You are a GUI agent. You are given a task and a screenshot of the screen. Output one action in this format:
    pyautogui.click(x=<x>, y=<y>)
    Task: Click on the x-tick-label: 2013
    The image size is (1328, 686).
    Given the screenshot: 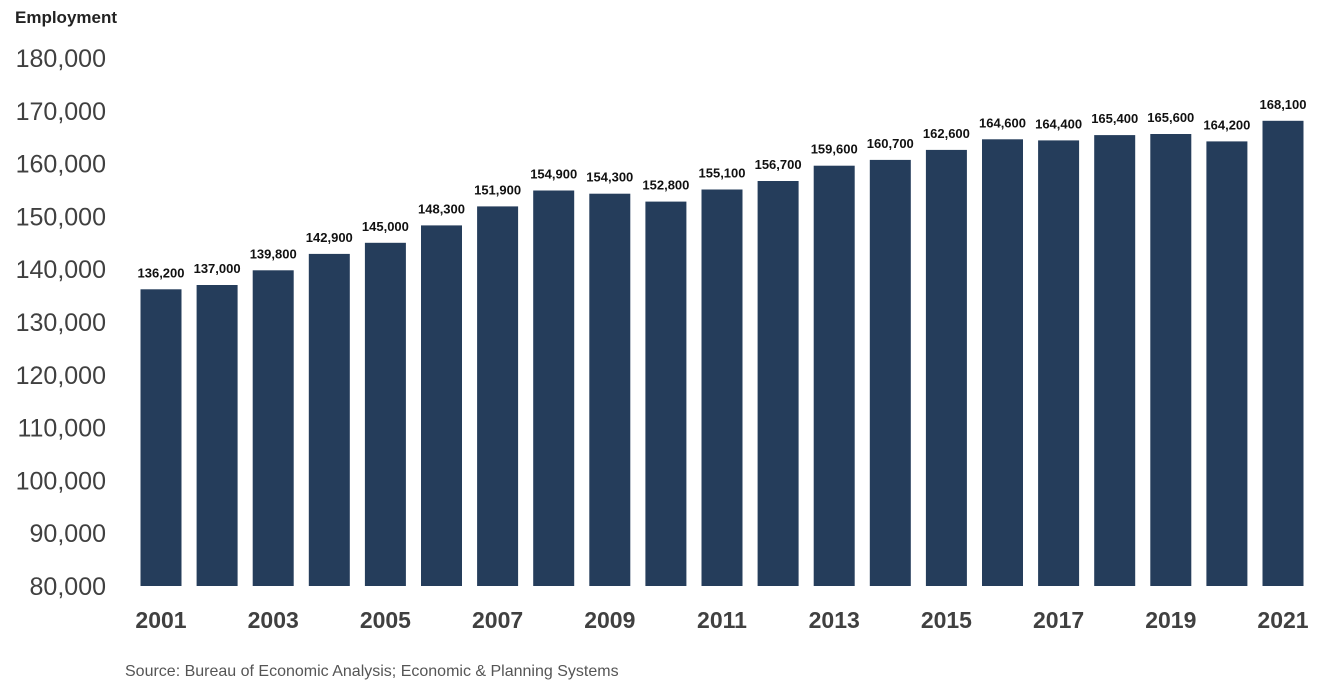 What is the action you would take?
    pyautogui.click(x=834, y=620)
    